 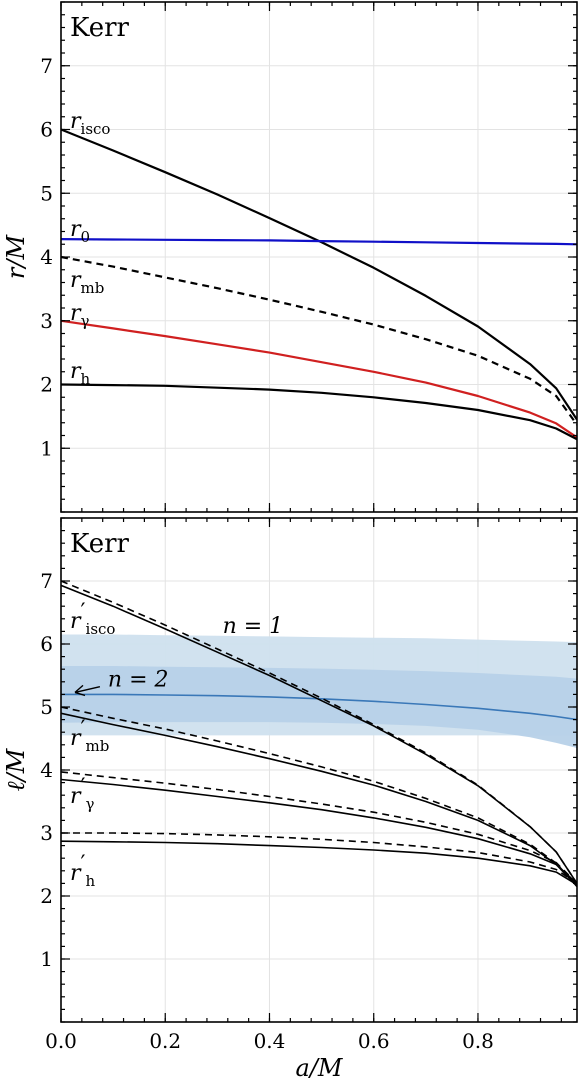 What do you see at coordinates (61, 1041) in the screenshot?
I see `panel2-x-tick-label: 0.0` at bounding box center [61, 1041].